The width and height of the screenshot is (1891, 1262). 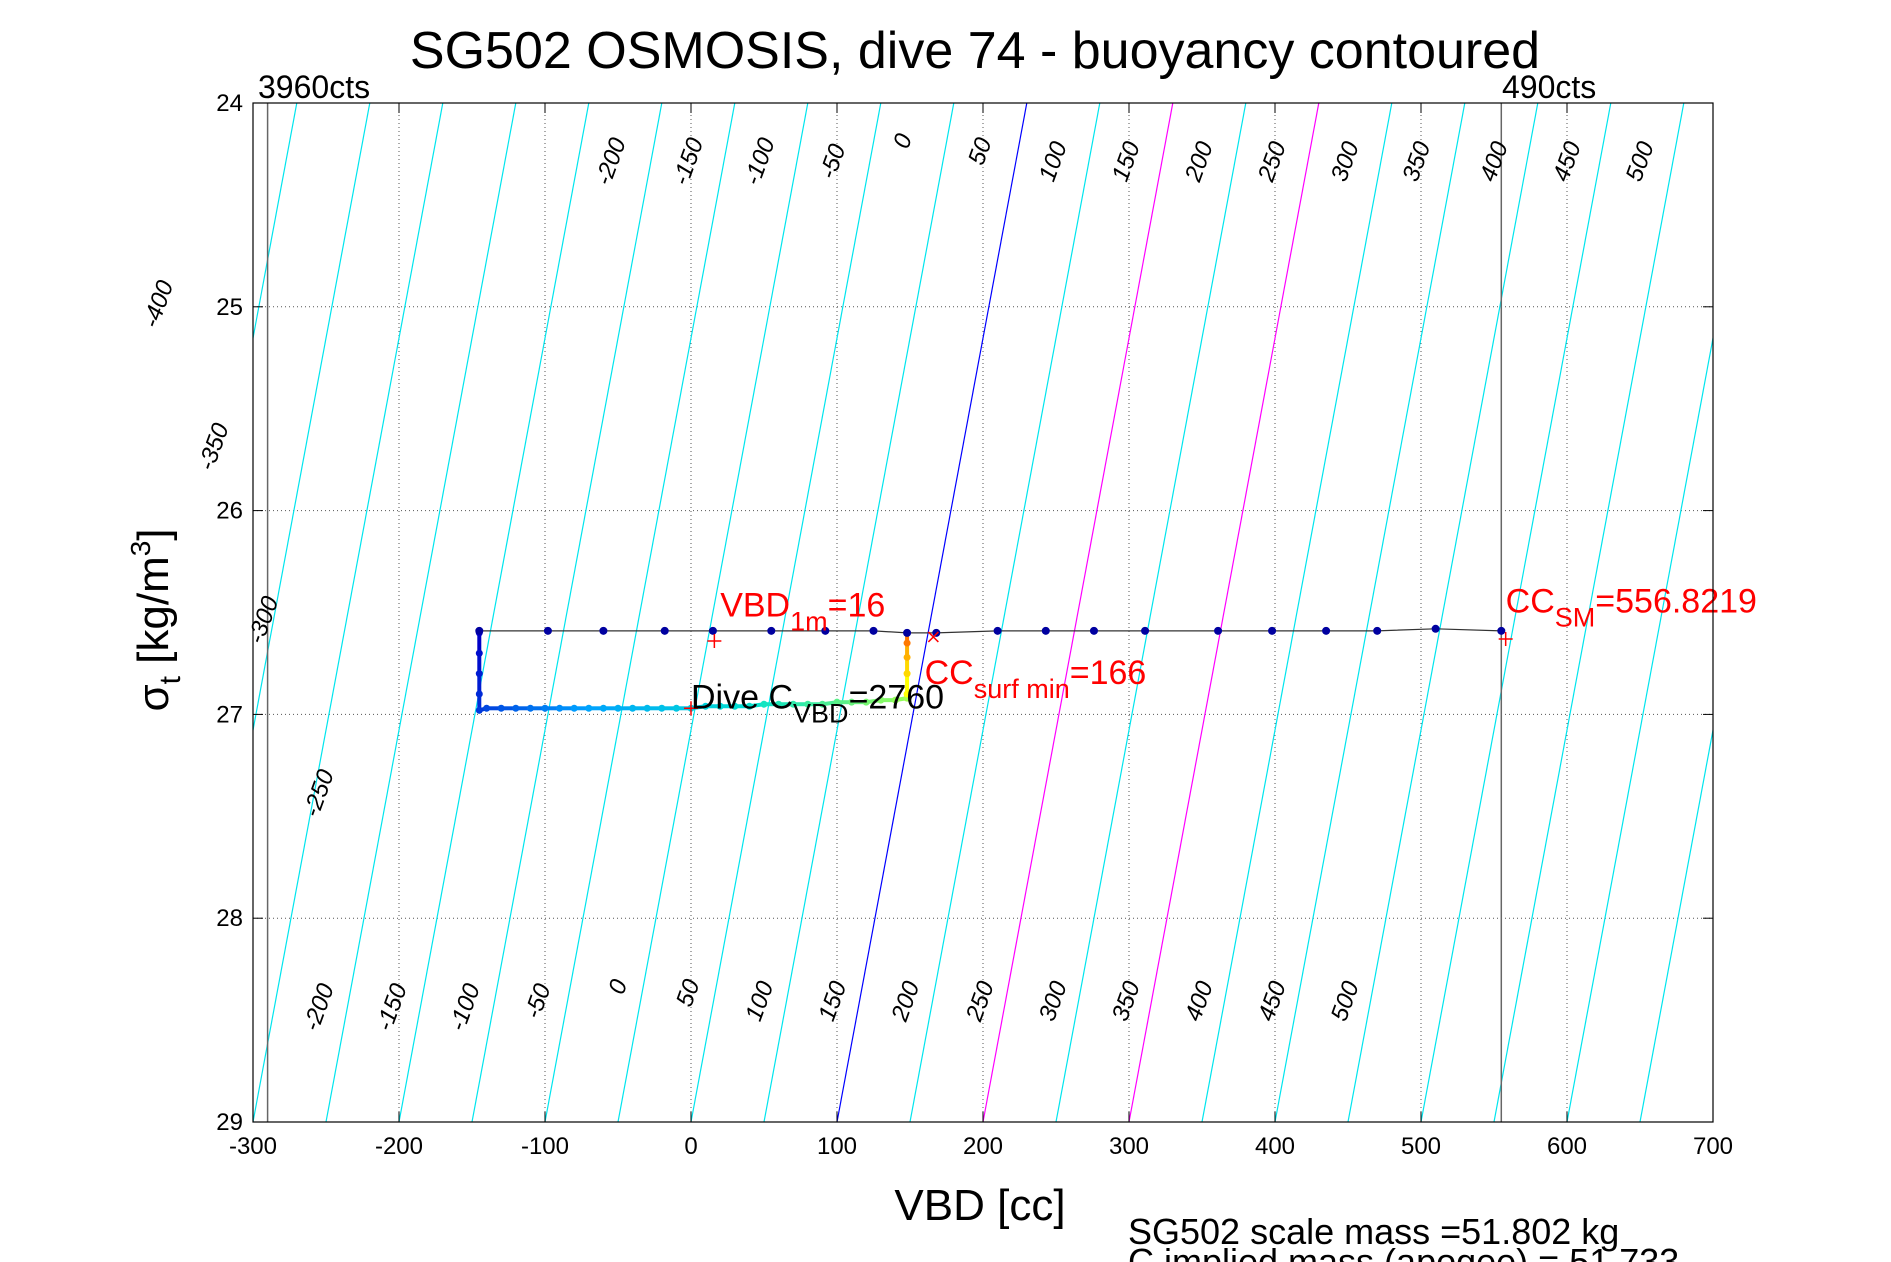 I want to click on y-axis-label-symbol: σ, so click(x=153, y=697).